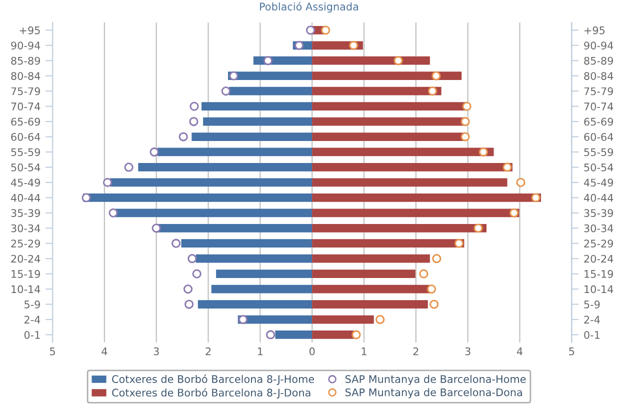 The height and width of the screenshot is (410, 618). What do you see at coordinates (599, 258) in the screenshot?
I see `y-tick-label: 20-24` at bounding box center [599, 258].